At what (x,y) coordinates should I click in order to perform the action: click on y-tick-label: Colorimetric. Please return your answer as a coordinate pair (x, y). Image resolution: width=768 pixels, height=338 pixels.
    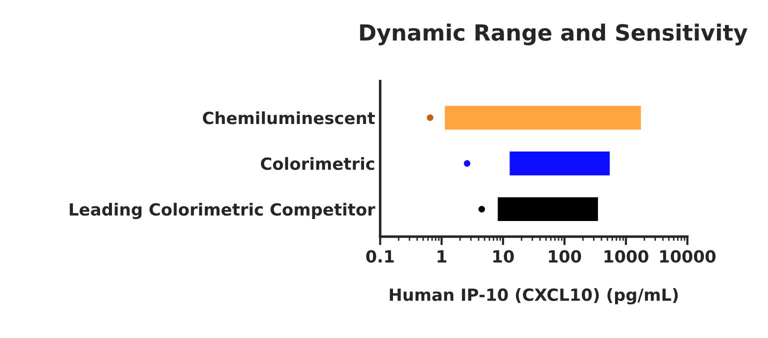
    Looking at the image, I should click on (317, 163).